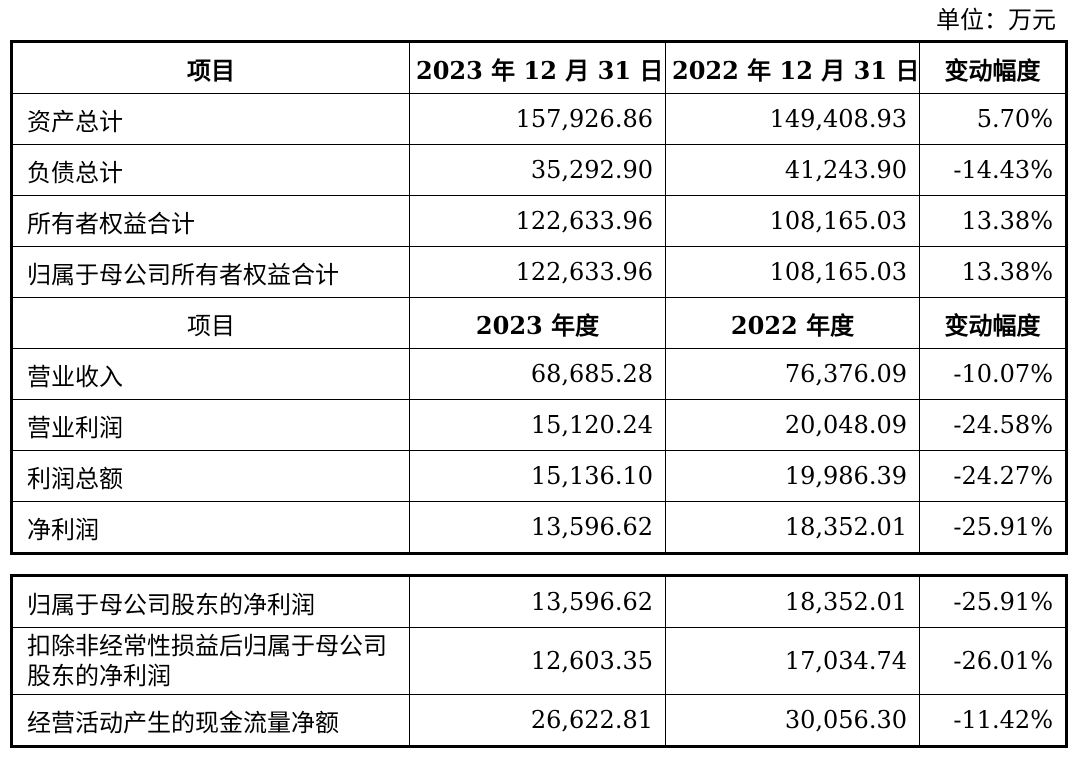 Image resolution: width=1082 pixels, height=761 pixels. I want to click on unit-label: 单位：万元, so click(996, 20).